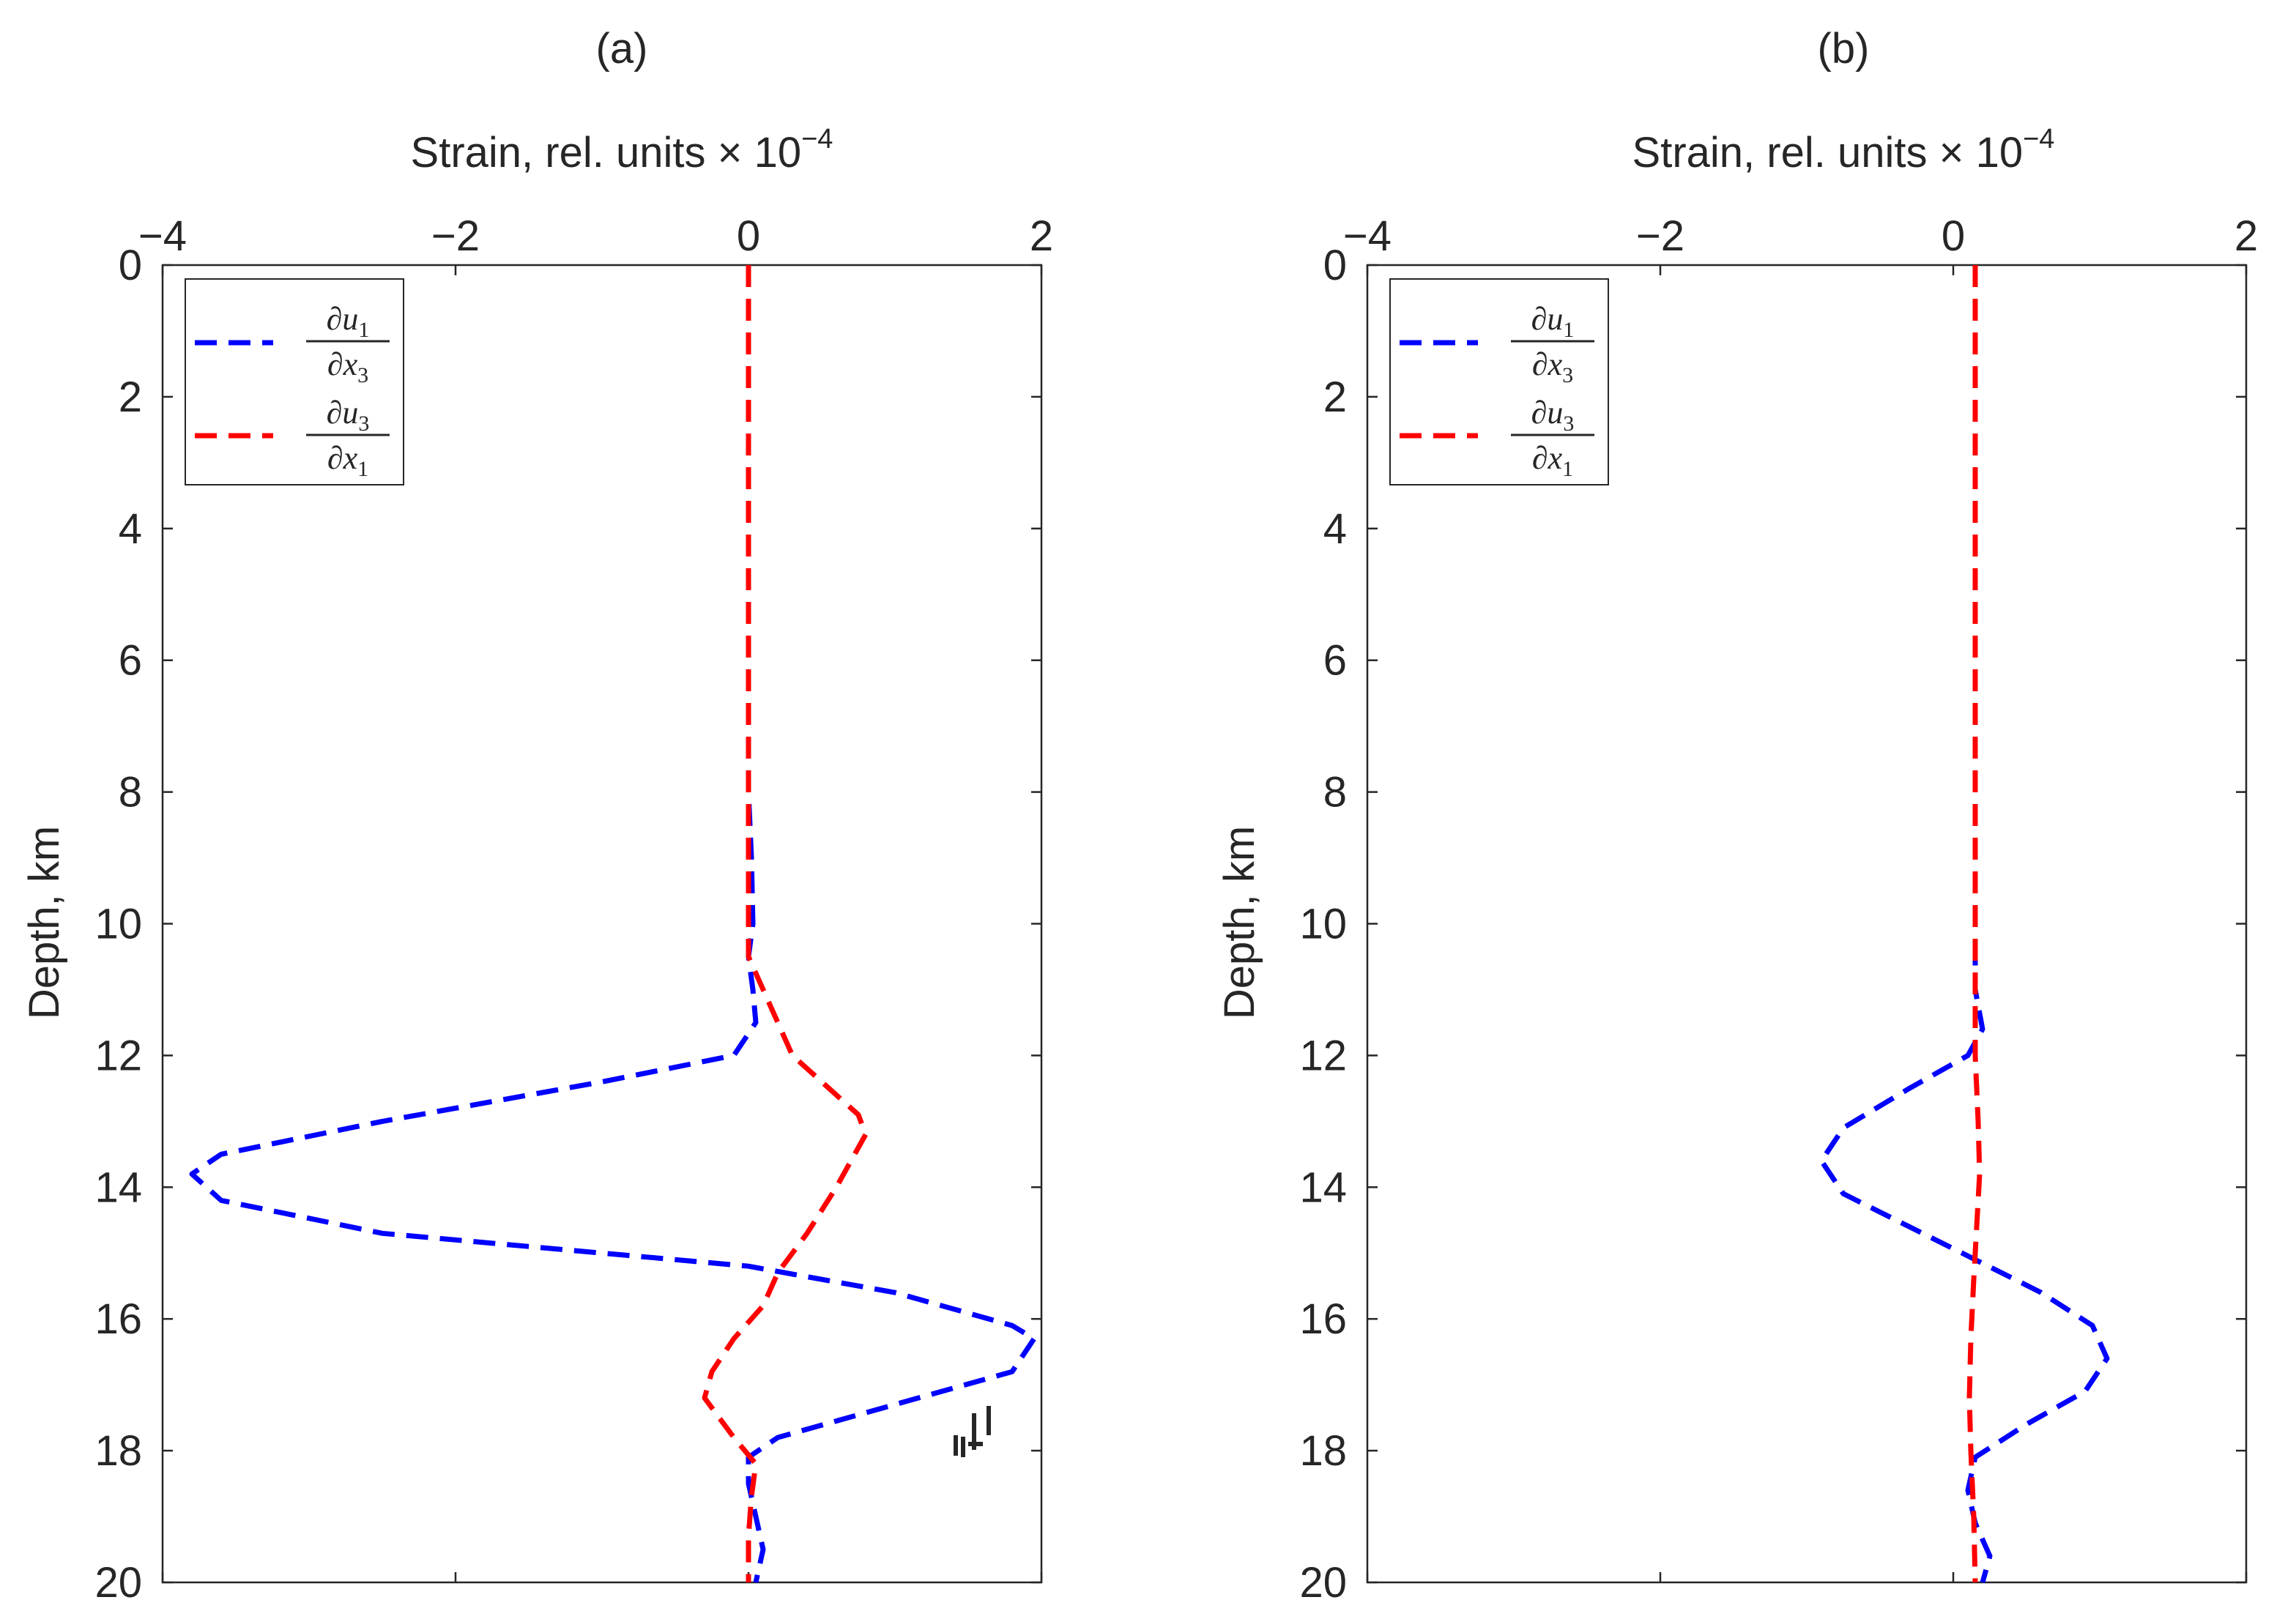  I want to click on panel-a-y-tick-label-8: 16, so click(118, 1319).